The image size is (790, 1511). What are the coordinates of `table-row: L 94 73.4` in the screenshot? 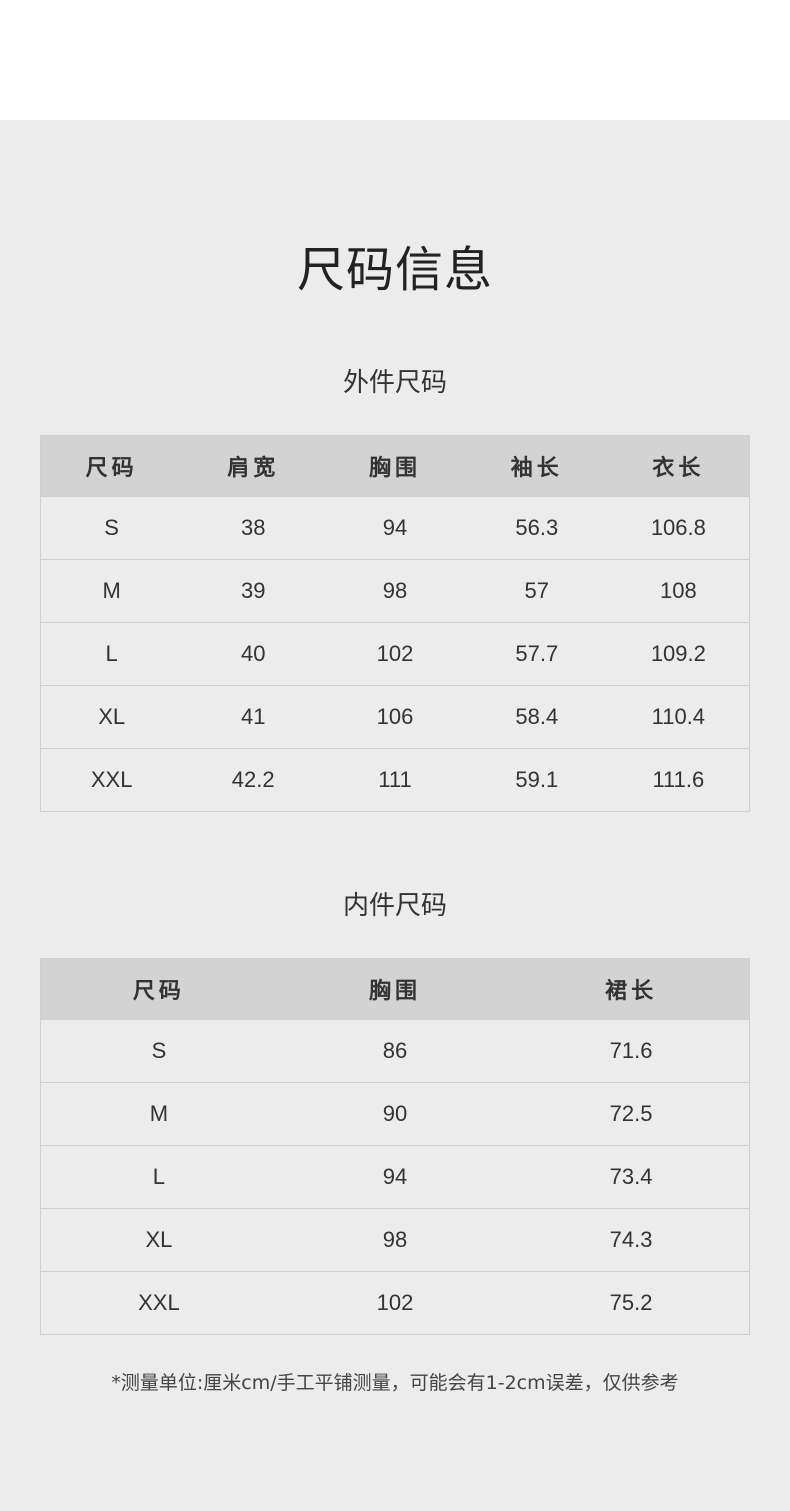 It's located at (395, 1177).